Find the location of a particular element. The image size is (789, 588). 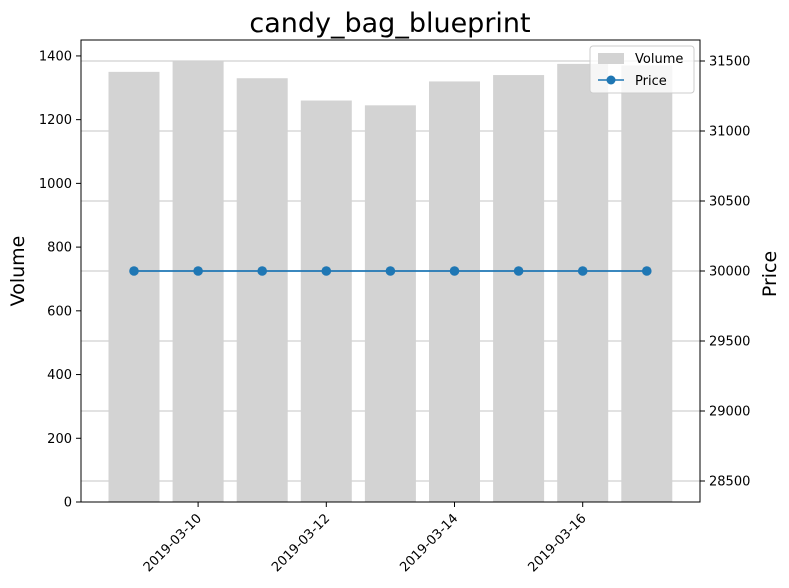

y-right-tick-label: 29500 is located at coordinates (729, 342).